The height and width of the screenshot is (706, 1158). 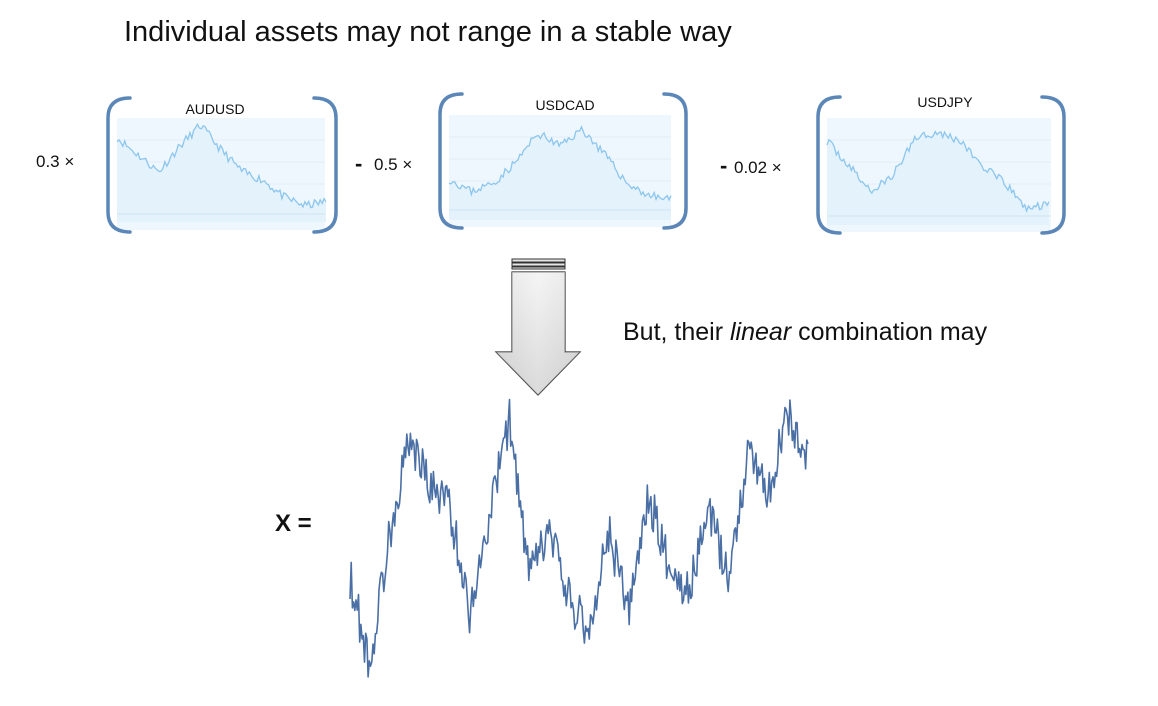 I want to click on mini-chart-line-usdcad, so click(x=560, y=163).